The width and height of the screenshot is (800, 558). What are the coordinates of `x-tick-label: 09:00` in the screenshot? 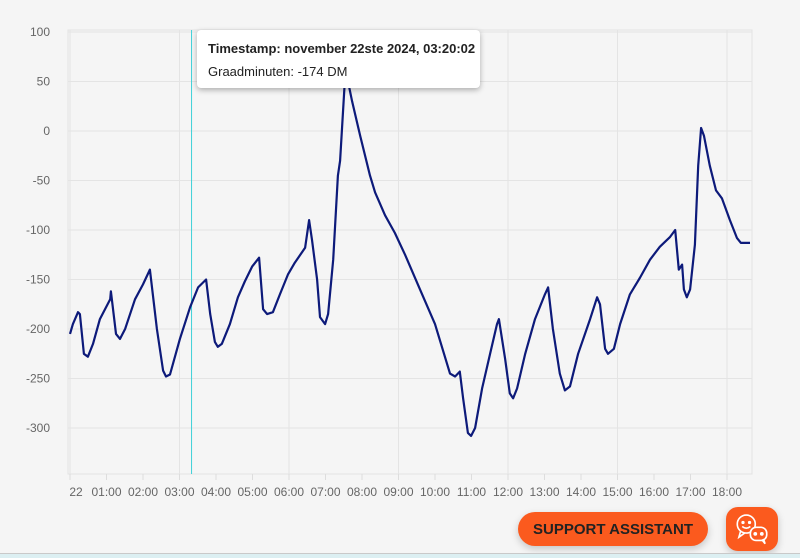 It's located at (398, 492).